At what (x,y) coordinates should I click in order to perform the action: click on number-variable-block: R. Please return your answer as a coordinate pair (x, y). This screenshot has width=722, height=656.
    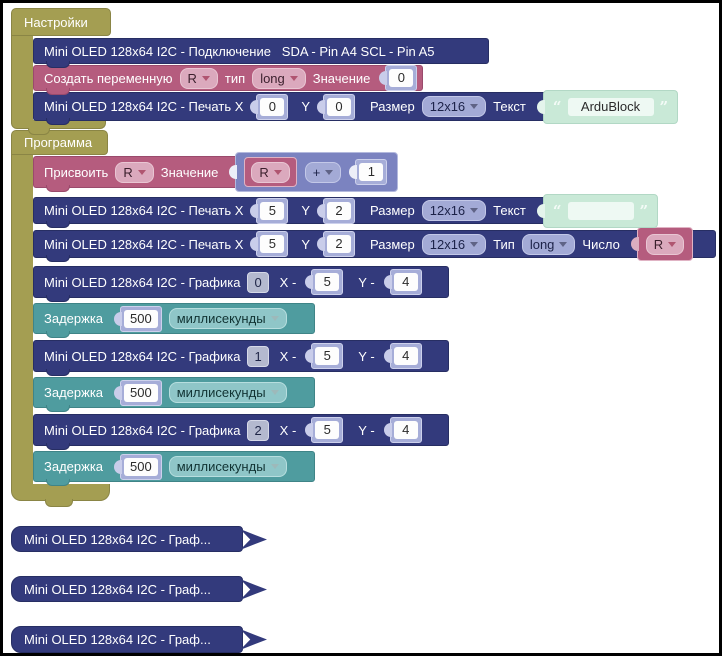
    Looking at the image, I should click on (662, 244).